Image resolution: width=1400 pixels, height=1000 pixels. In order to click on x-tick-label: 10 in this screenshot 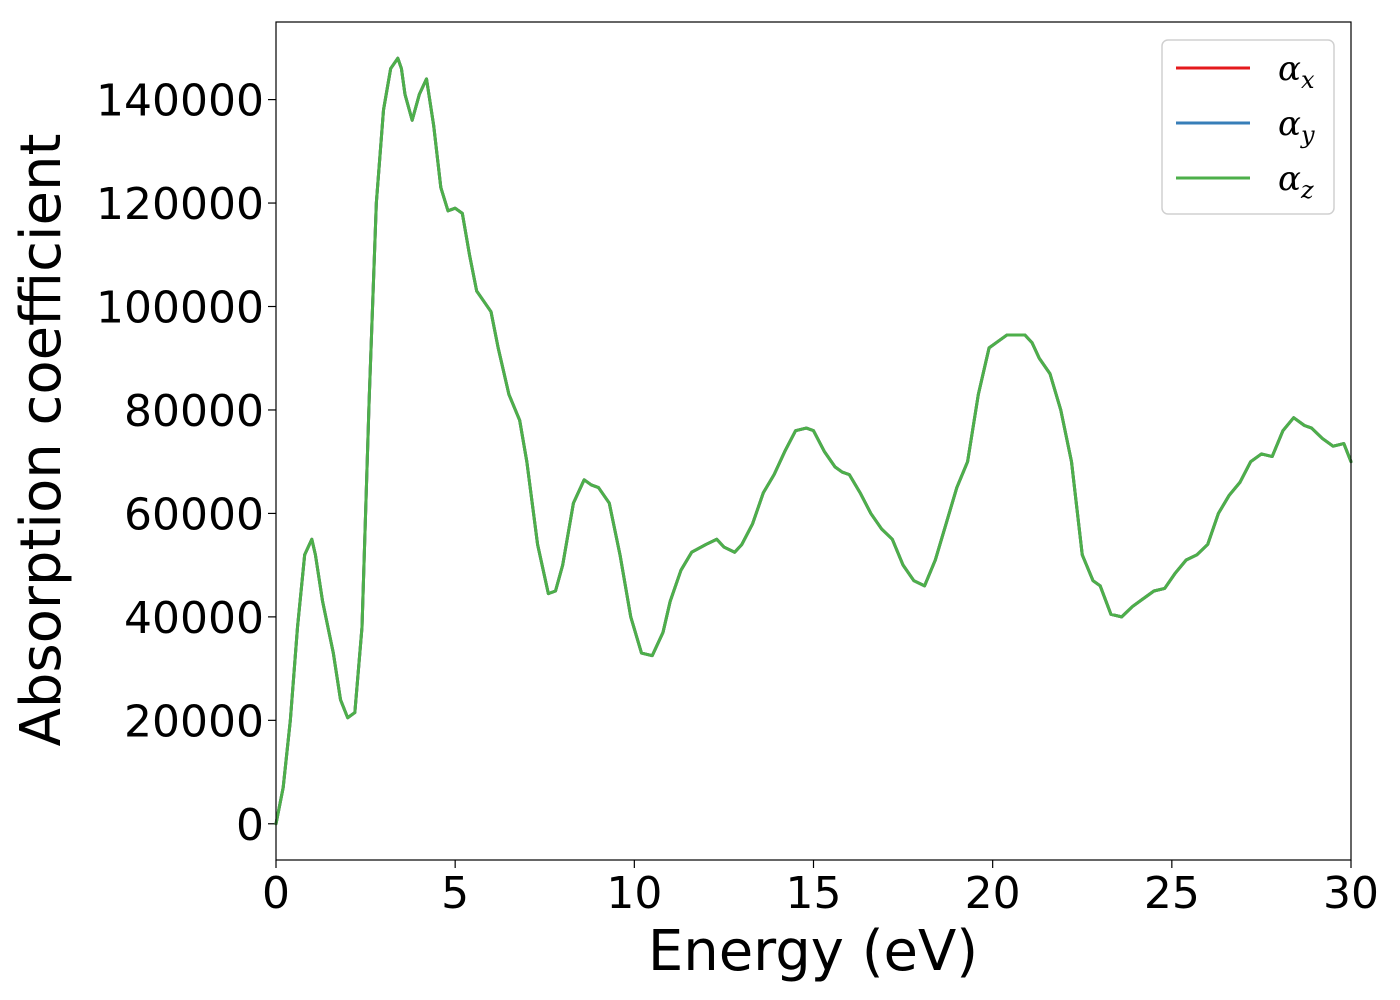, I will do `click(634, 893)`.